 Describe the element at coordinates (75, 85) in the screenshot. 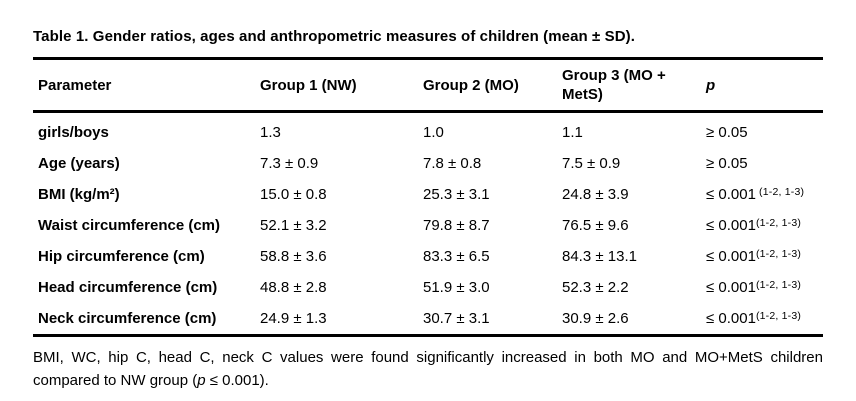

I see `column-header-parameter: Parameter` at that location.